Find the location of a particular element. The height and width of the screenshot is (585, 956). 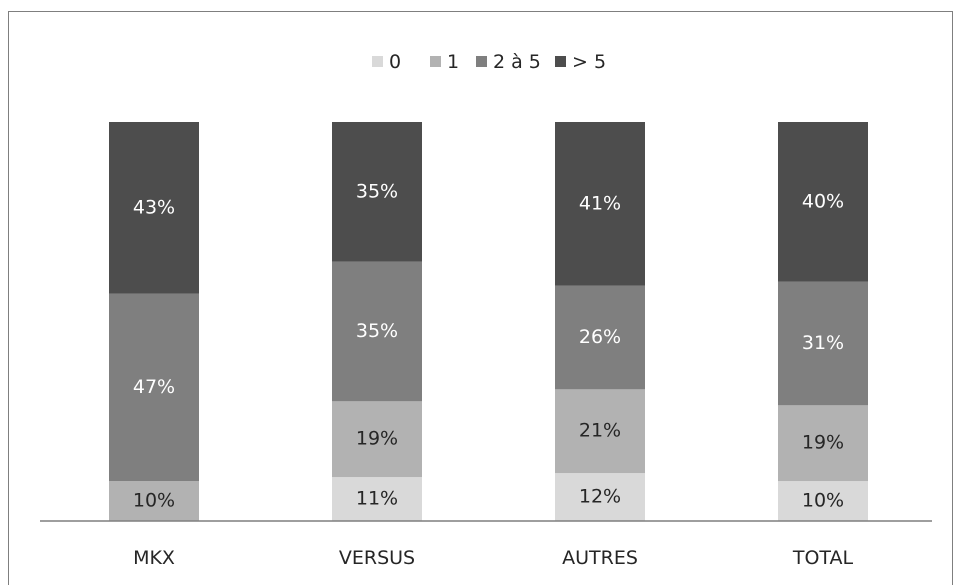

data-label-3-3: 40% is located at coordinates (823, 201).